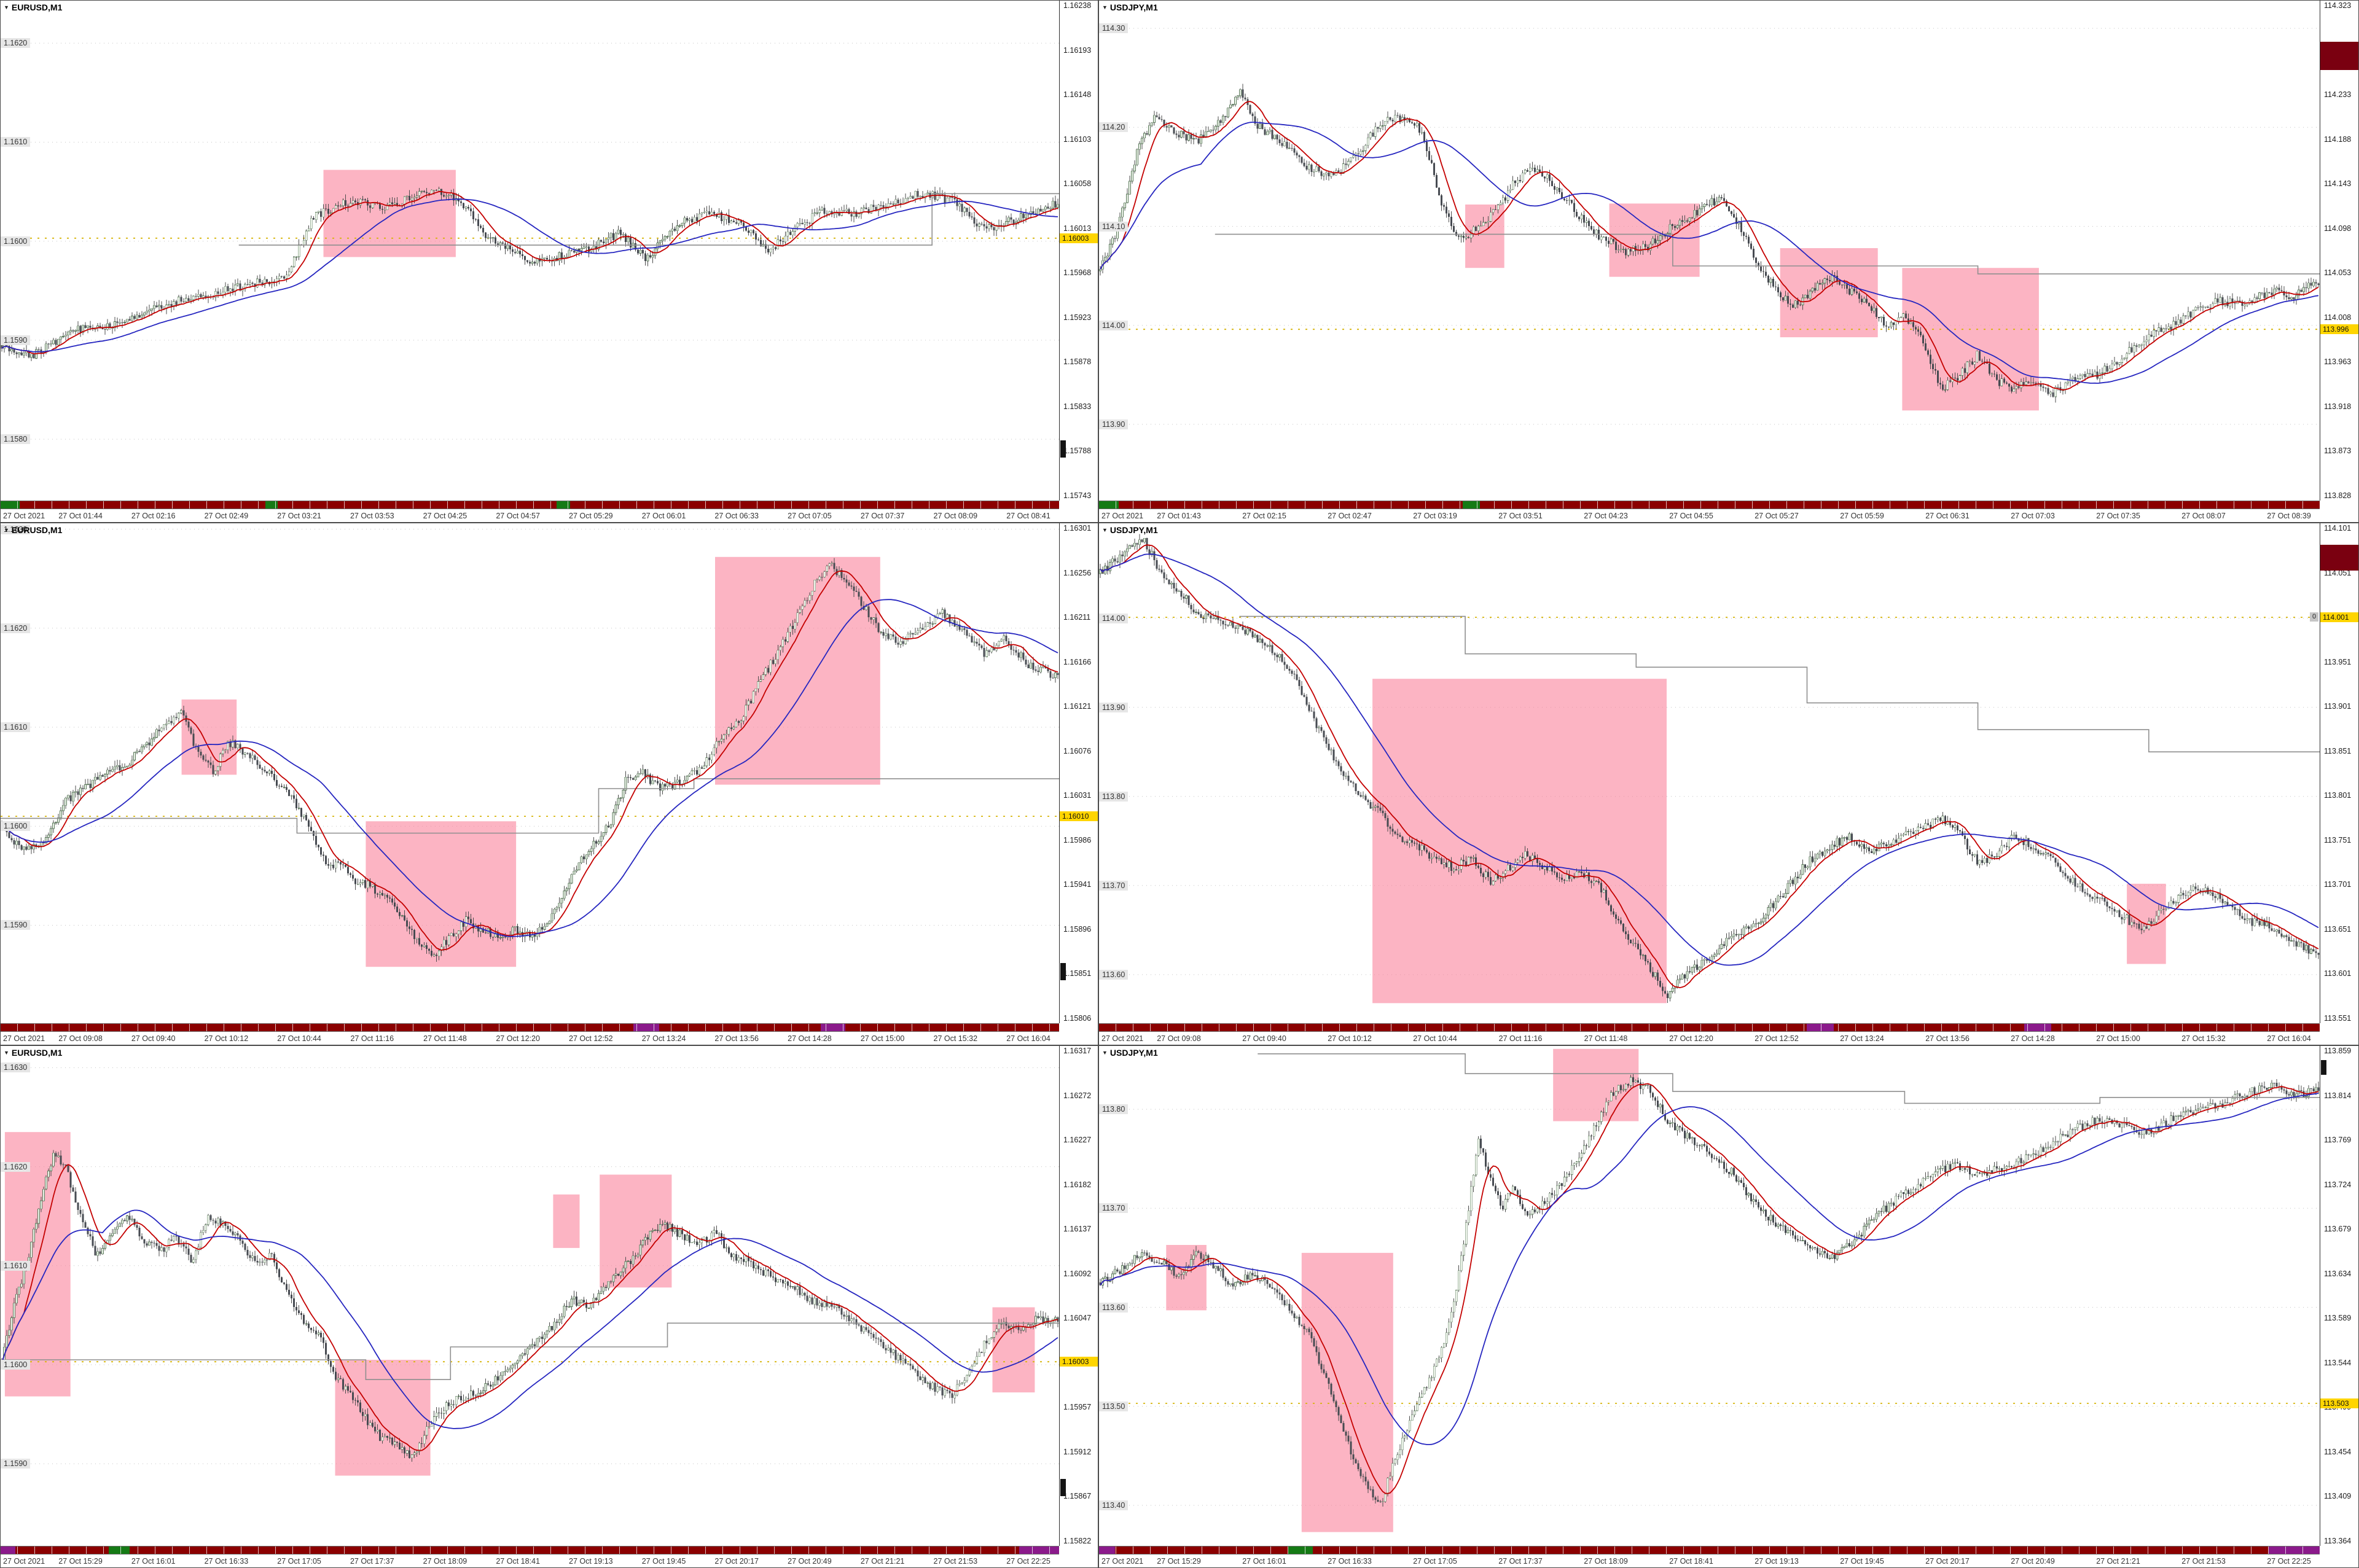 This screenshot has height=1568, width=2359. Describe the element at coordinates (2338, 528) in the screenshot. I see `price-scale-label: 114.101` at that location.